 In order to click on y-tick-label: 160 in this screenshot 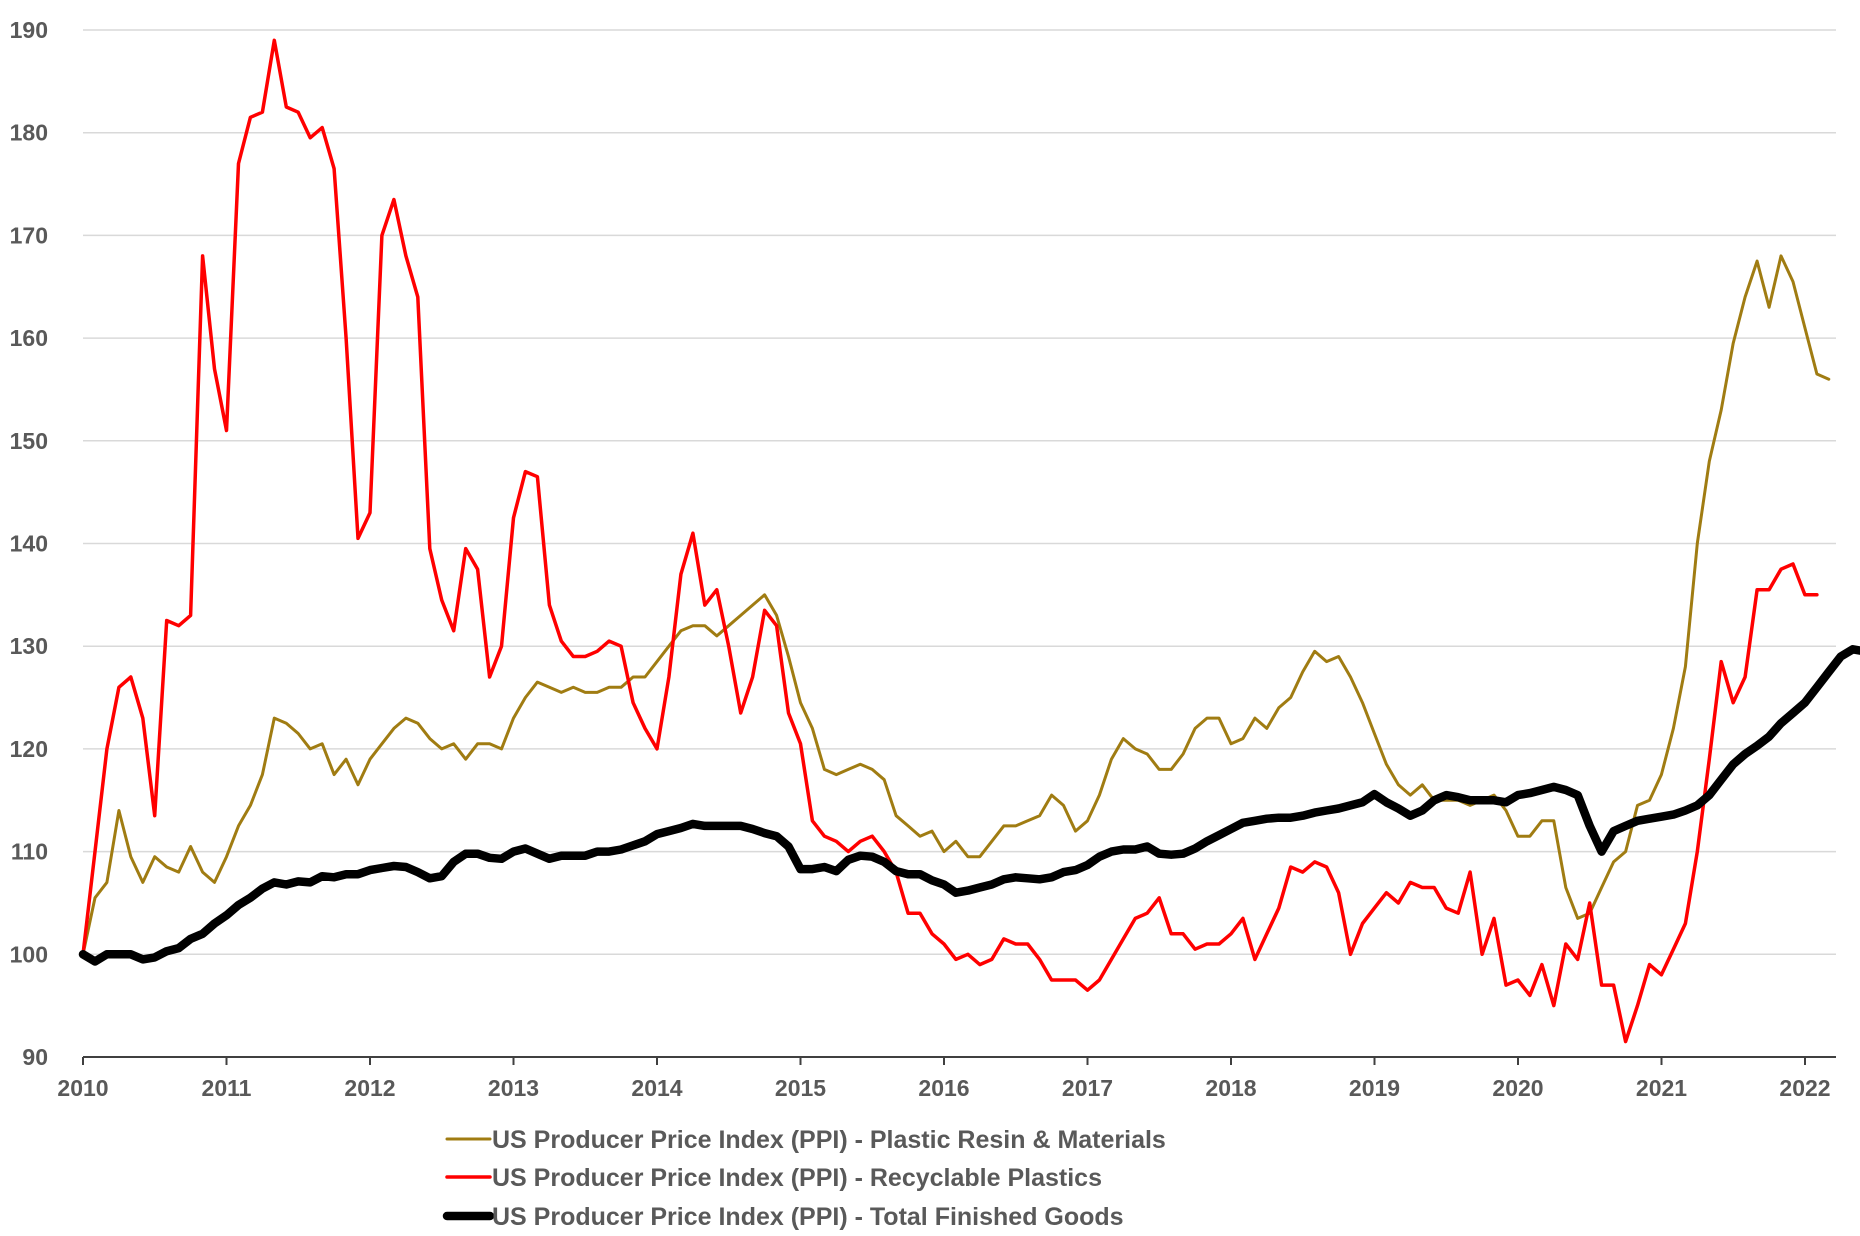, I will do `click(29, 338)`.